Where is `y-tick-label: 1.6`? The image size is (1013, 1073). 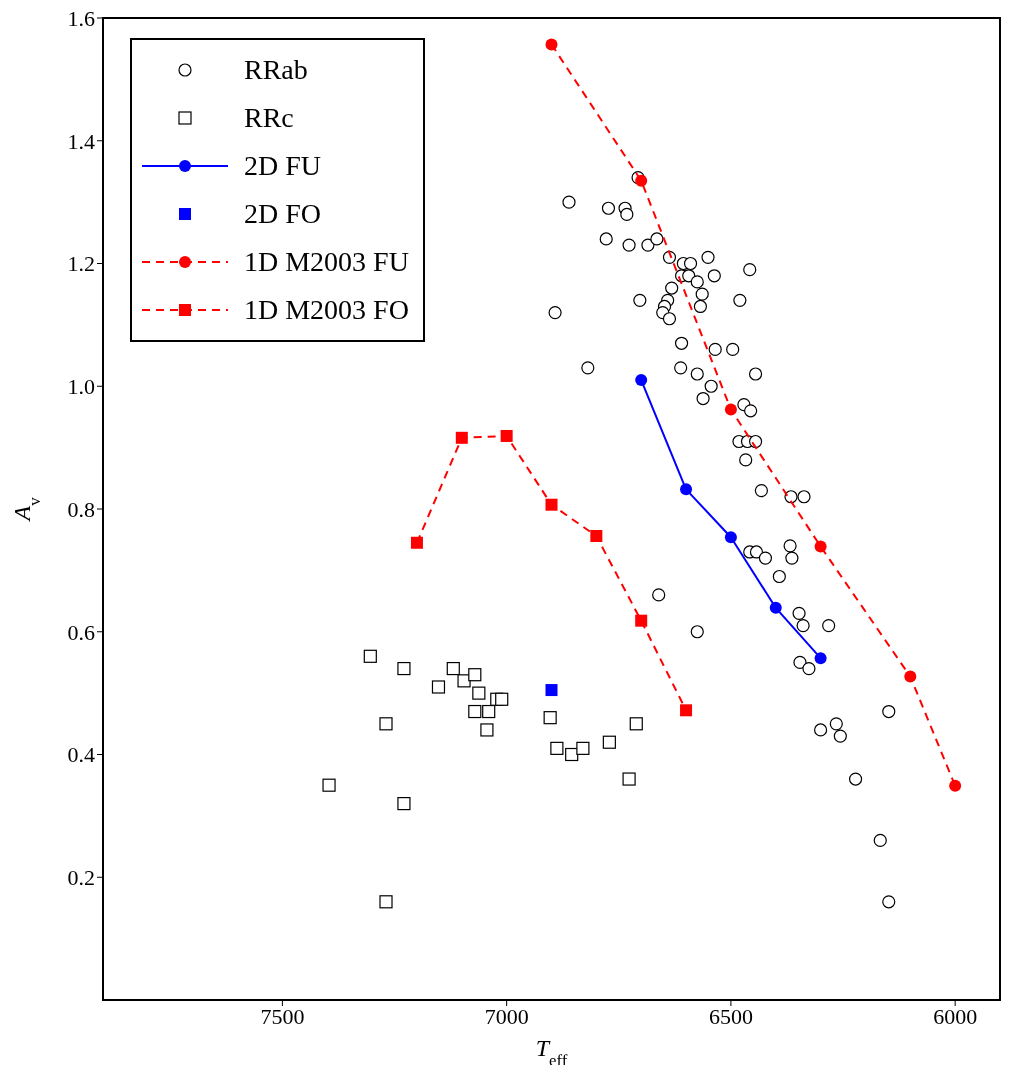
y-tick-label: 1.6 is located at coordinates (81, 18).